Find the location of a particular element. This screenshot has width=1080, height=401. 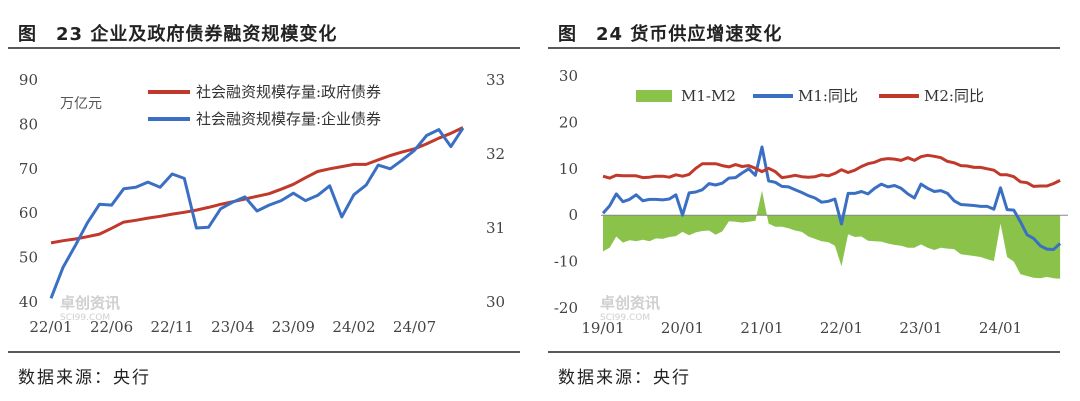

x-tick-label: 22/11 is located at coordinates (172, 327).